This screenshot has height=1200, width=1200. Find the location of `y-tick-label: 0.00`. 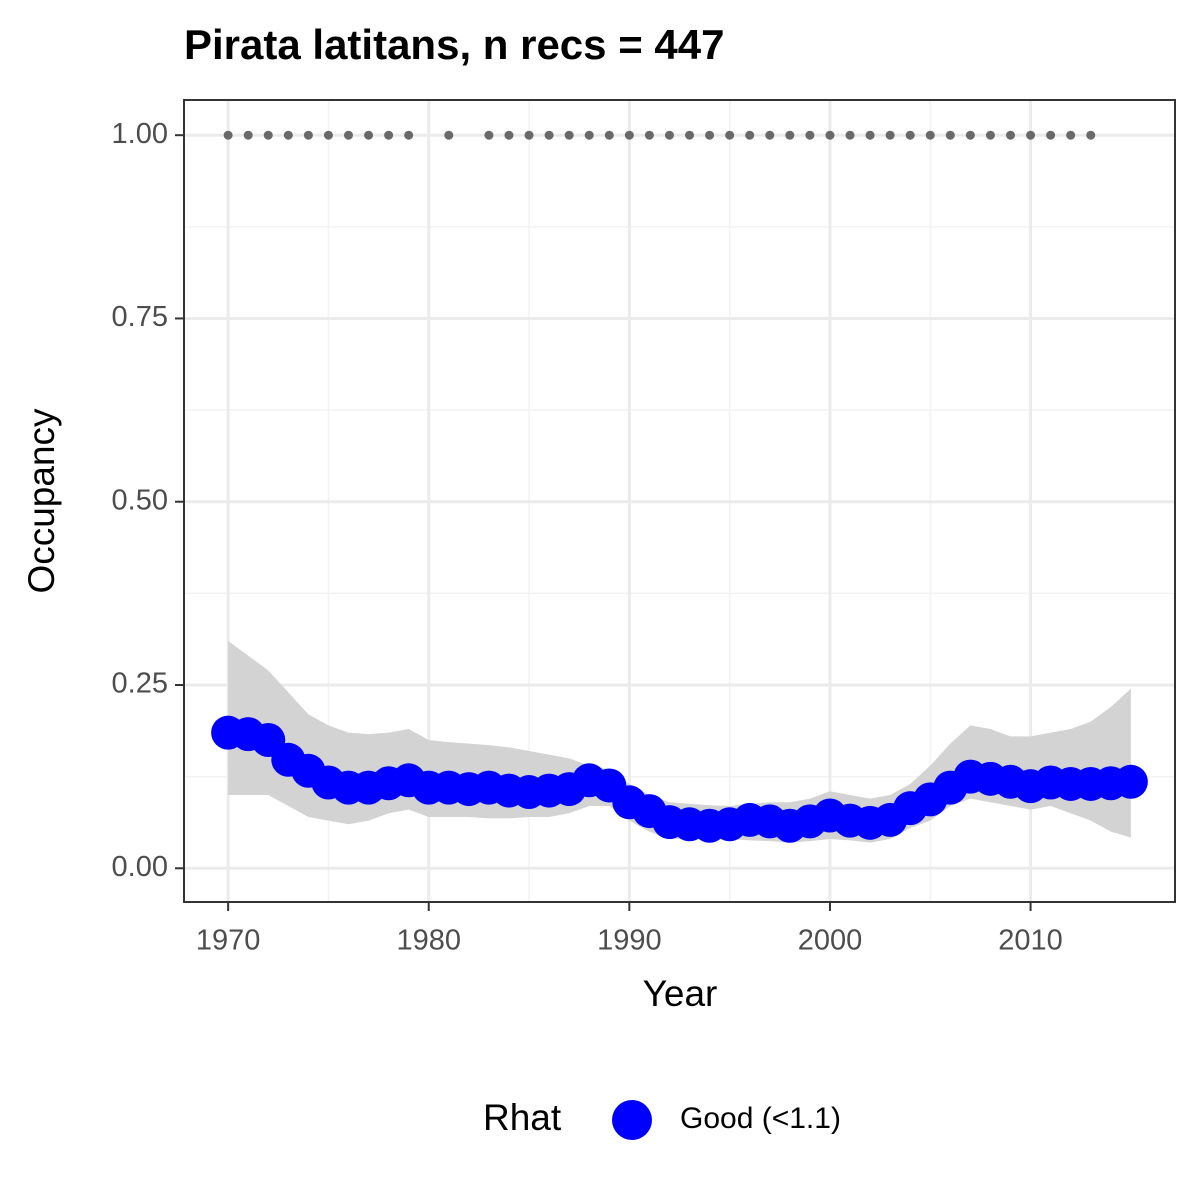

y-tick-label: 0.00 is located at coordinates (140, 867).